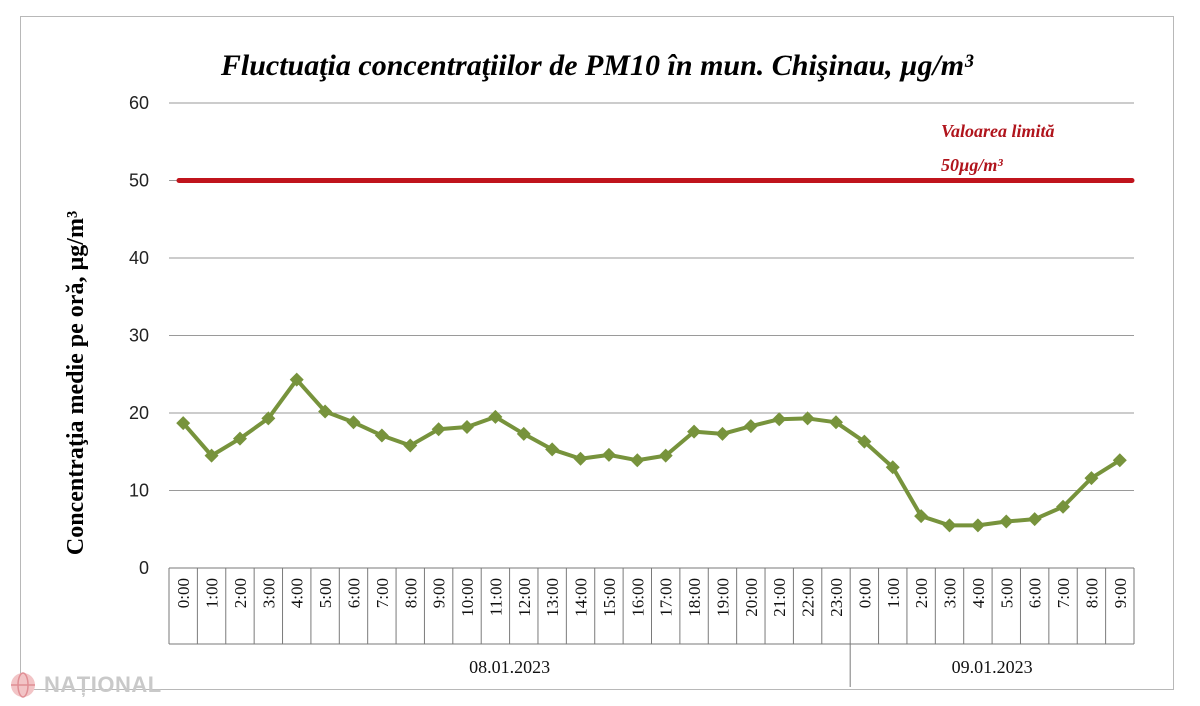  What do you see at coordinates (524, 597) in the screenshot?
I see `x-tick-label: 12:00` at bounding box center [524, 597].